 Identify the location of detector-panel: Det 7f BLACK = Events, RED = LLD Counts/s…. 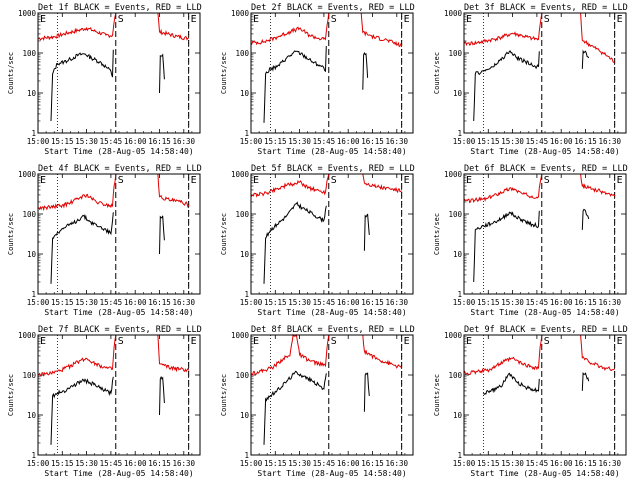
(104, 401).